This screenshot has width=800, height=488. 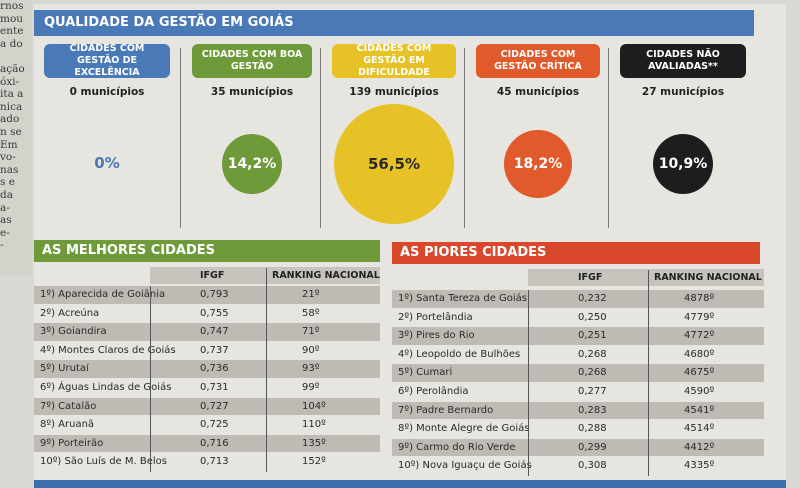 I want to click on table-row: 6º) Perolândia 0,277 4590º, so click(x=578, y=392).